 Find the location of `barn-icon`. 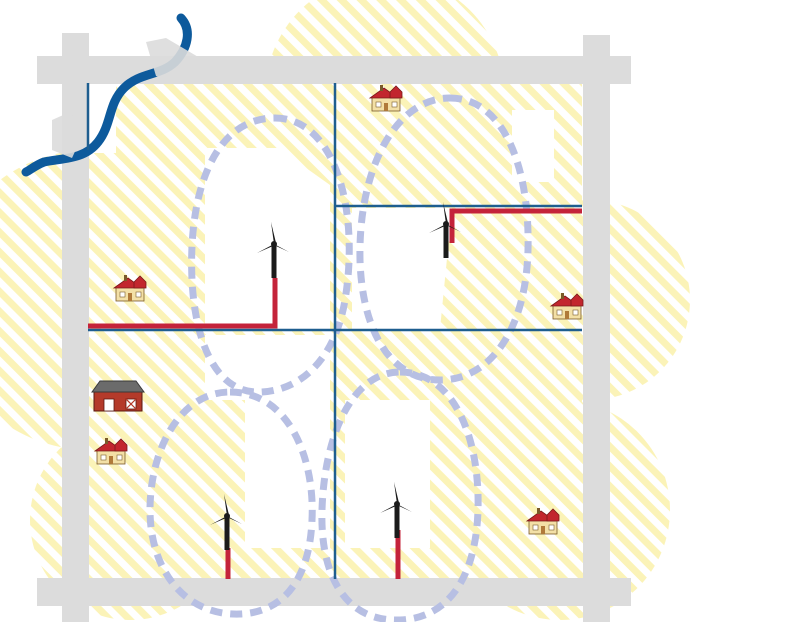

barn-icon is located at coordinates (118, 396).